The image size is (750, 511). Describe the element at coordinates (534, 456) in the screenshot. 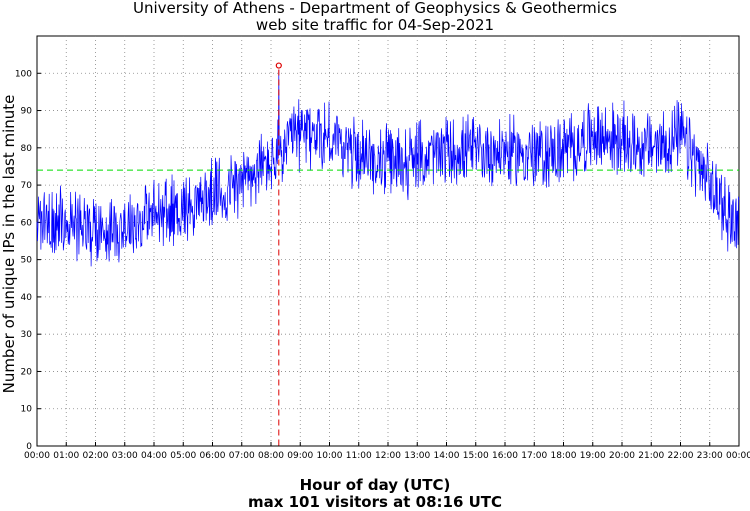

I see `x-tick-label: 17:00` at that location.